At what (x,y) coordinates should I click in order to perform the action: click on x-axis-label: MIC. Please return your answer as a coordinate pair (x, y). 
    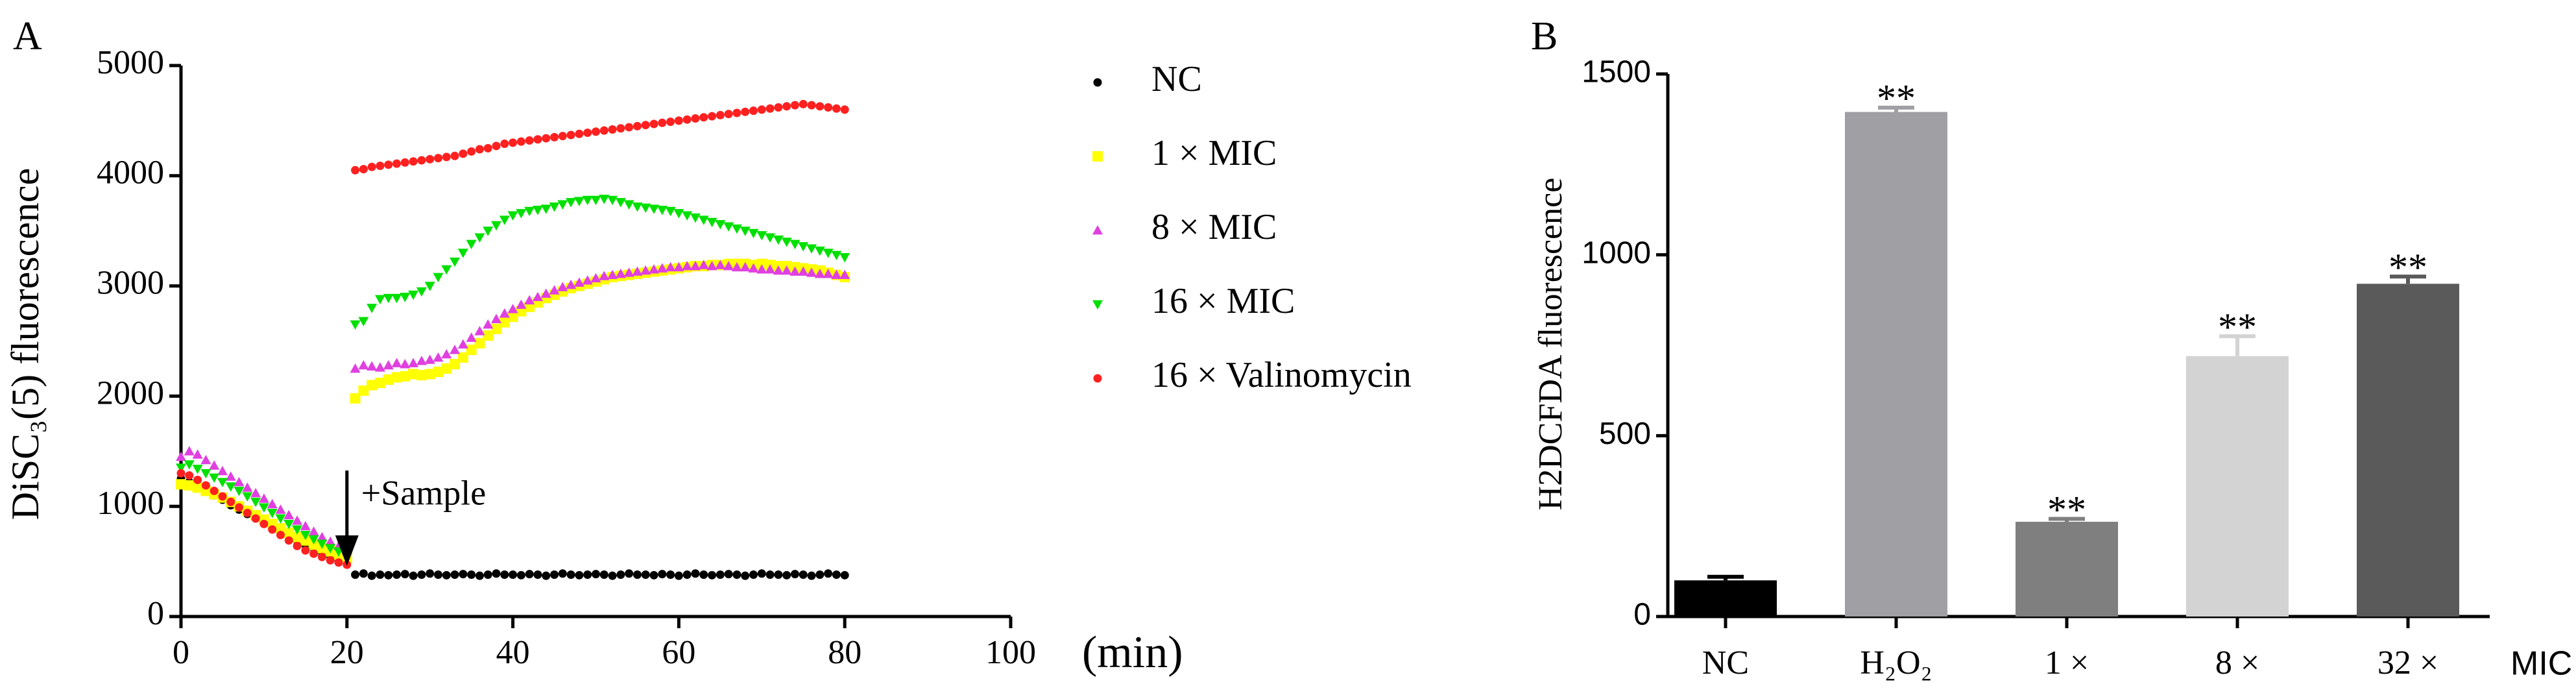
    Looking at the image, I should click on (2541, 664).